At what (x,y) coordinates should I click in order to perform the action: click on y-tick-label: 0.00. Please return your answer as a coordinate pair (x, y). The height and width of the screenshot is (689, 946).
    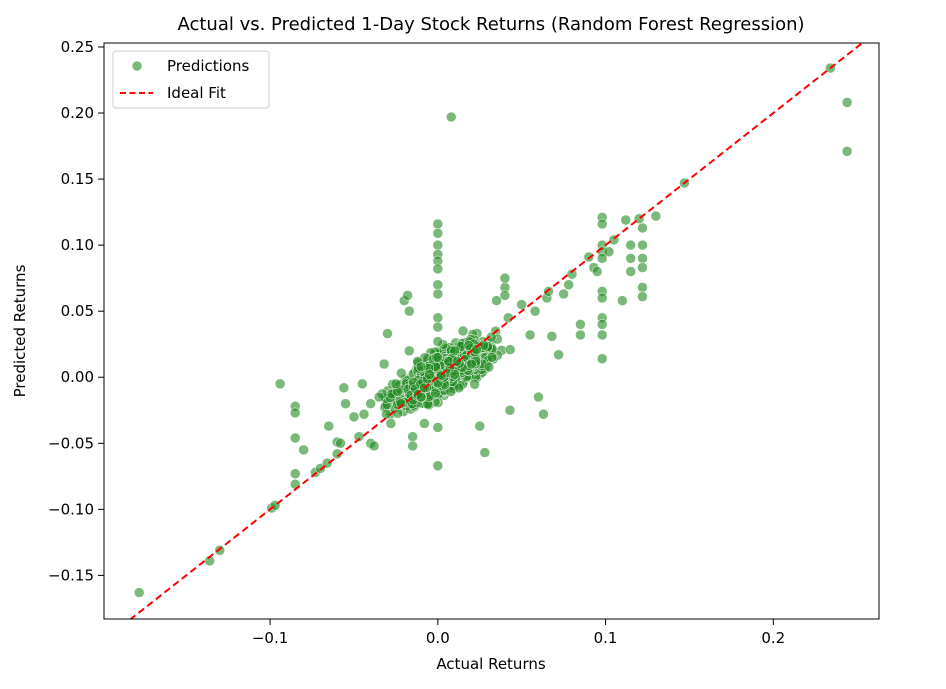
    Looking at the image, I should click on (77, 377).